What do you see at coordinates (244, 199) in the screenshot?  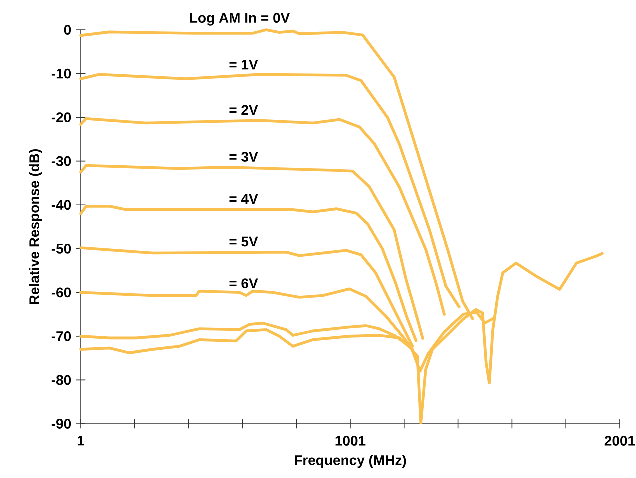 I see `series-label: = 4V` at bounding box center [244, 199].